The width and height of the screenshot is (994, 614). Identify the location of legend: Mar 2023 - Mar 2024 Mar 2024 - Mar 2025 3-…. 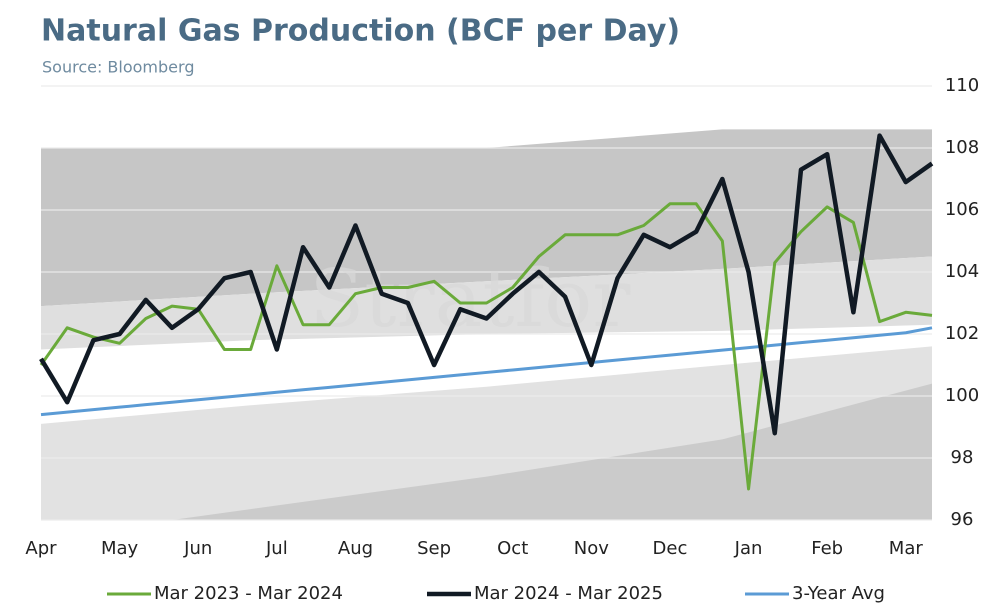
(496, 593).